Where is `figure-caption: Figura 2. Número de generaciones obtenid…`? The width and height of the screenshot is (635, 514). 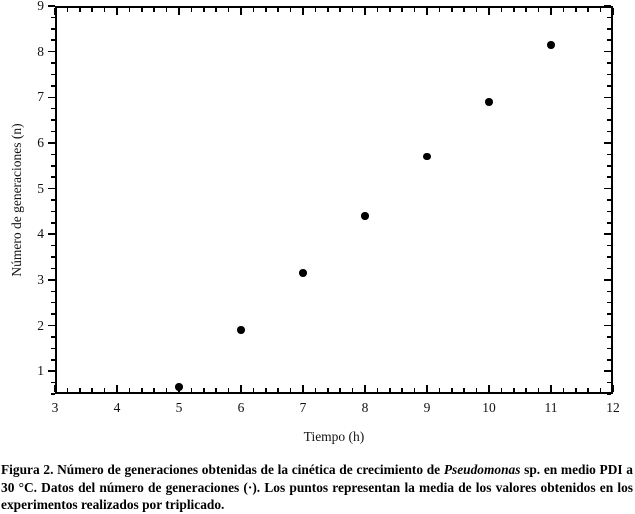 figure-caption: Figura 2. Número de generaciones obtenid… is located at coordinates (317, 487).